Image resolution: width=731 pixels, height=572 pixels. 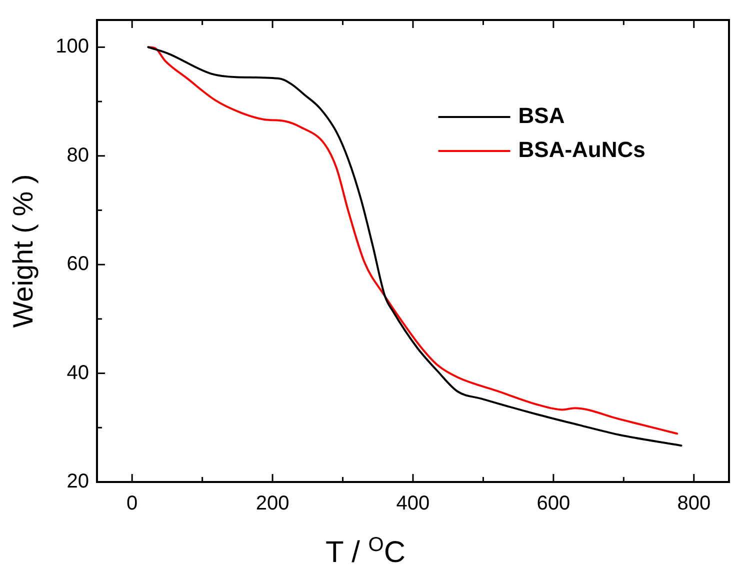 I want to click on y-tick-label: 20, so click(x=77, y=481).